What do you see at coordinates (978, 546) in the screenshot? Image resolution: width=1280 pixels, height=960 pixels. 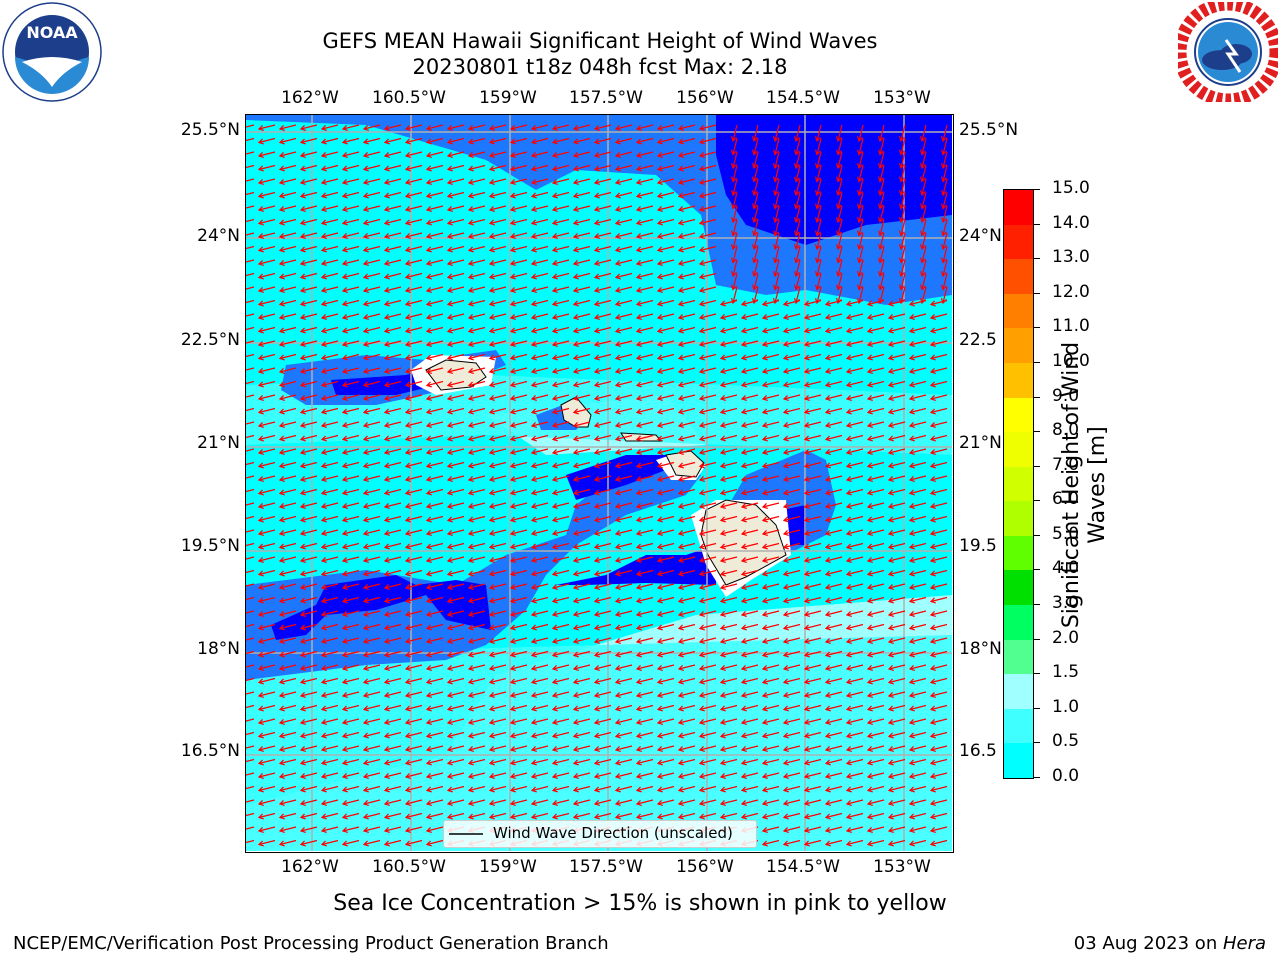 I see `lat-label-right: 19.5` at bounding box center [978, 546].